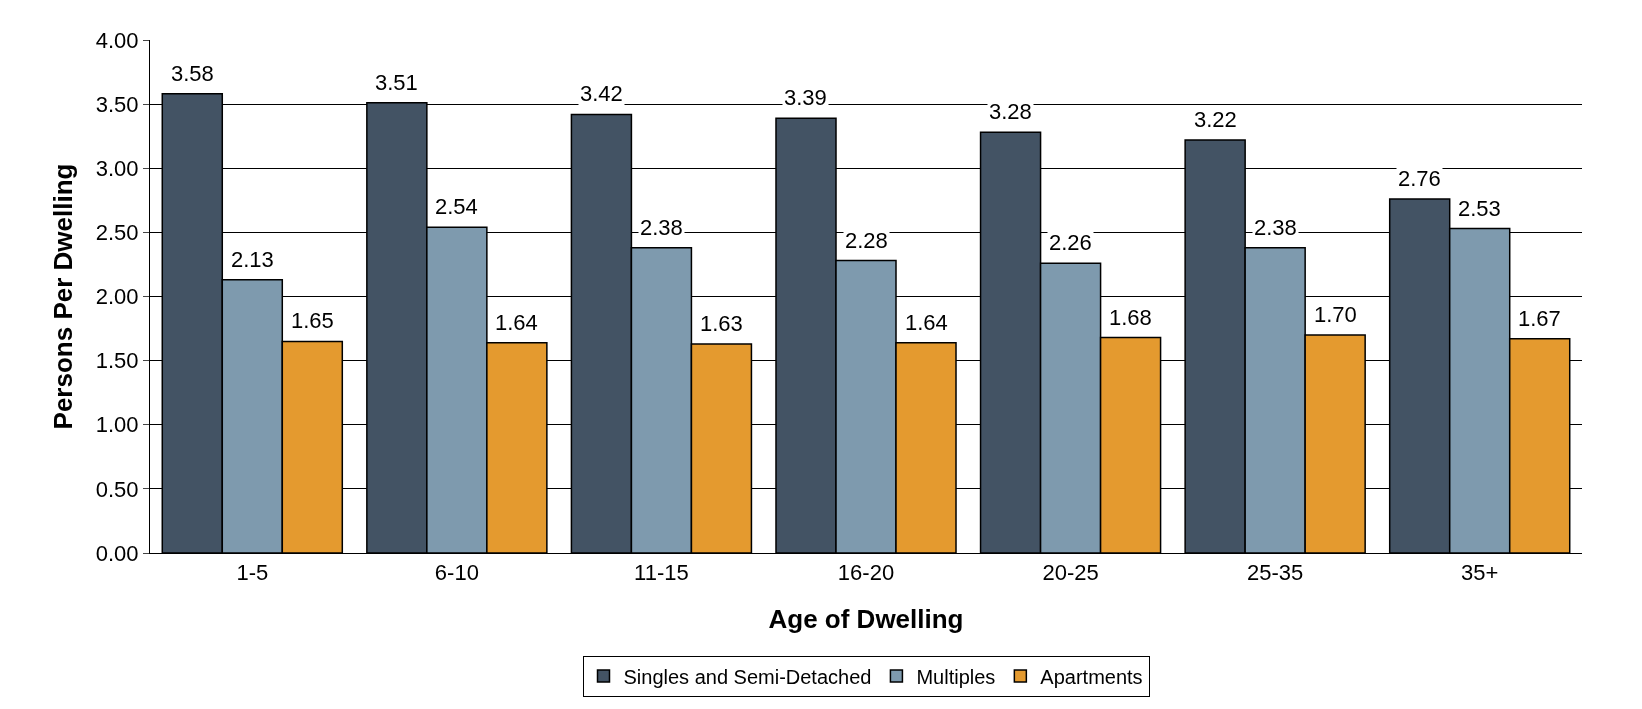 This screenshot has height=709, width=1642. Describe the element at coordinates (1419, 178) in the screenshot. I see `data-label: 2.76` at that location.